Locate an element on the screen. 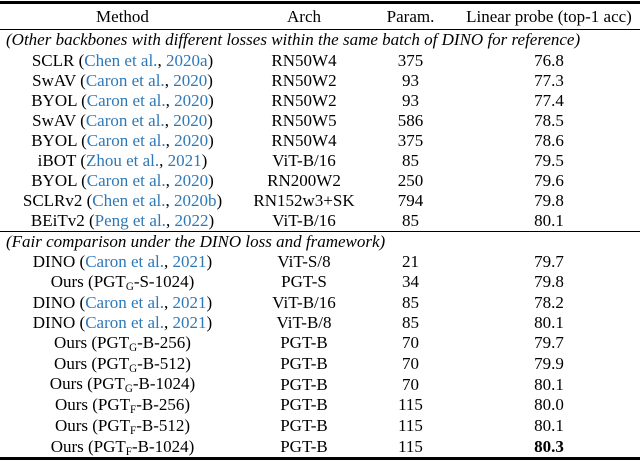  acc-cell: 80.0 is located at coordinates (549, 405).